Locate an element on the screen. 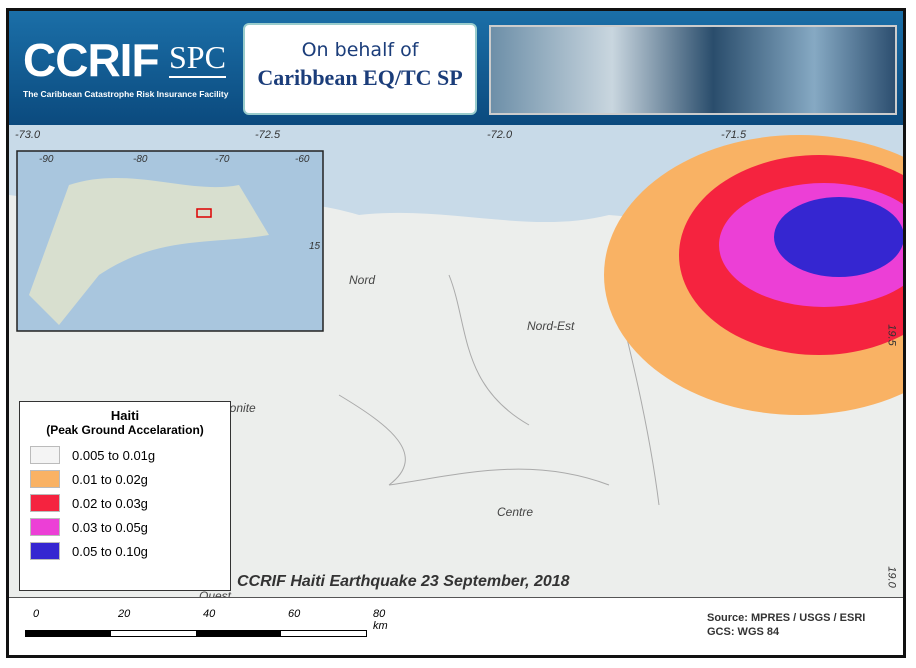 This screenshot has height=668, width=916. inset-label: -80 is located at coordinates (140, 159).